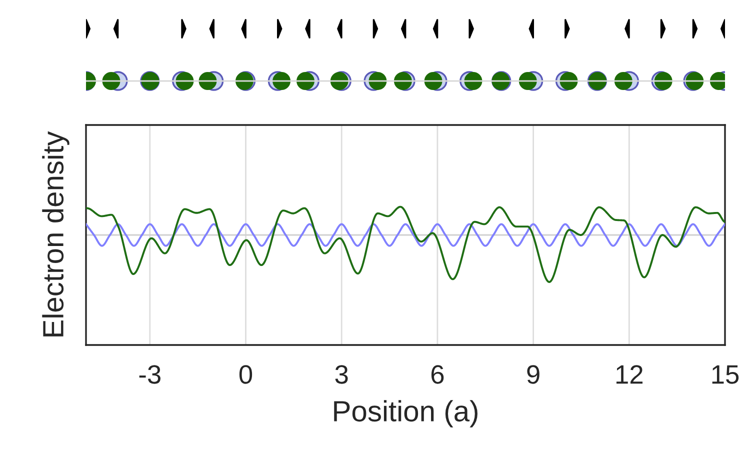 Image resolution: width=747 pixels, height=455 pixels. I want to click on x-tick-label: 0, so click(245, 374).